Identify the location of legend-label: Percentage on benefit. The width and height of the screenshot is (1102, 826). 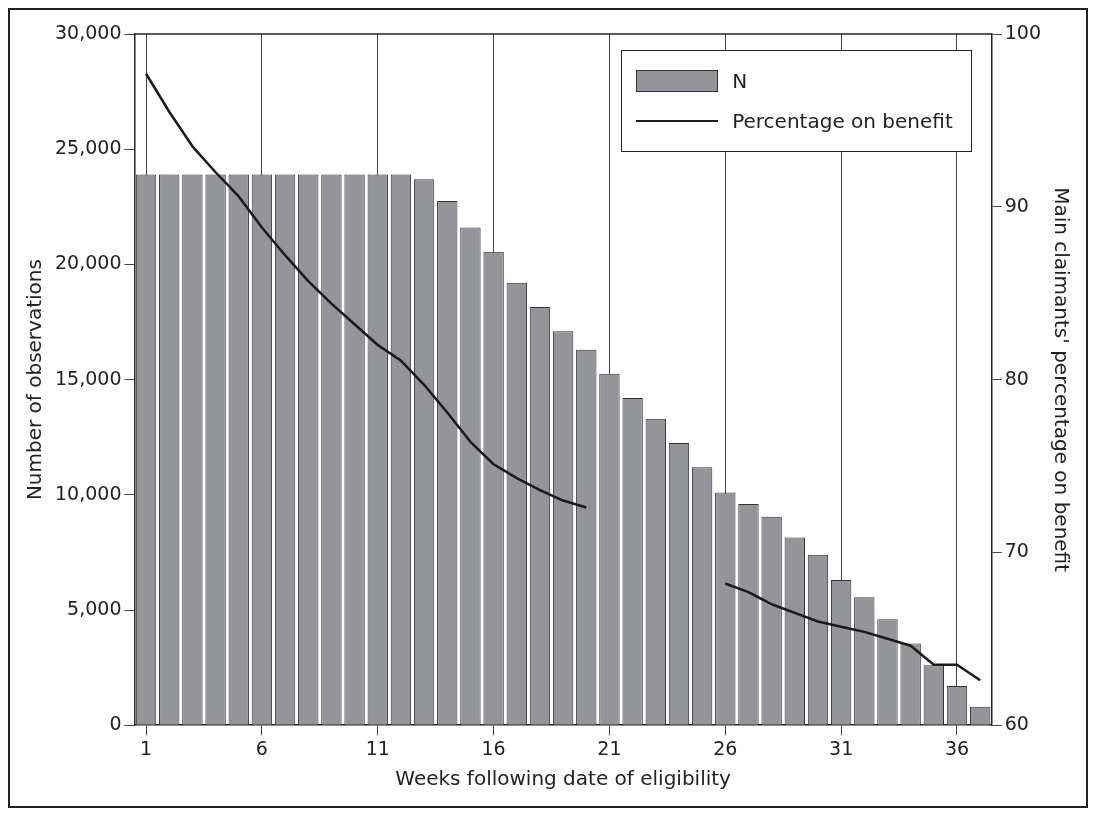
(842, 121).